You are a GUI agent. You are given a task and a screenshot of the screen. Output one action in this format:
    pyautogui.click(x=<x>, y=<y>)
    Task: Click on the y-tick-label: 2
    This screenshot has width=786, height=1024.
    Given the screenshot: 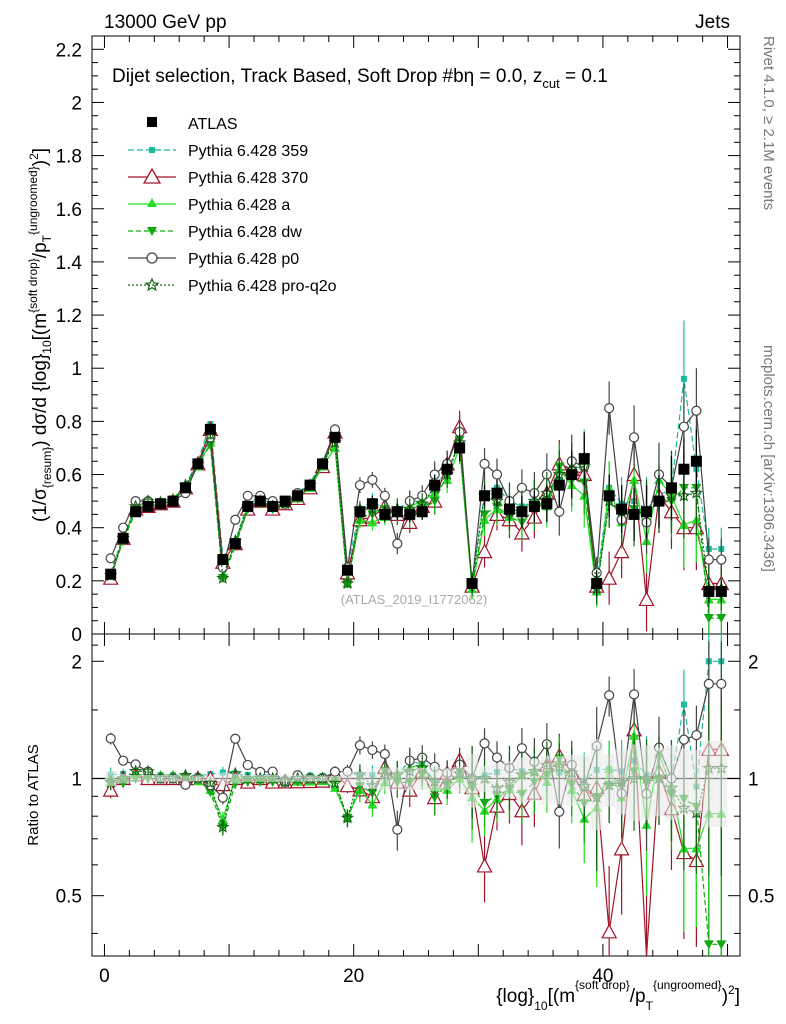 What is the action you would take?
    pyautogui.click(x=76, y=103)
    